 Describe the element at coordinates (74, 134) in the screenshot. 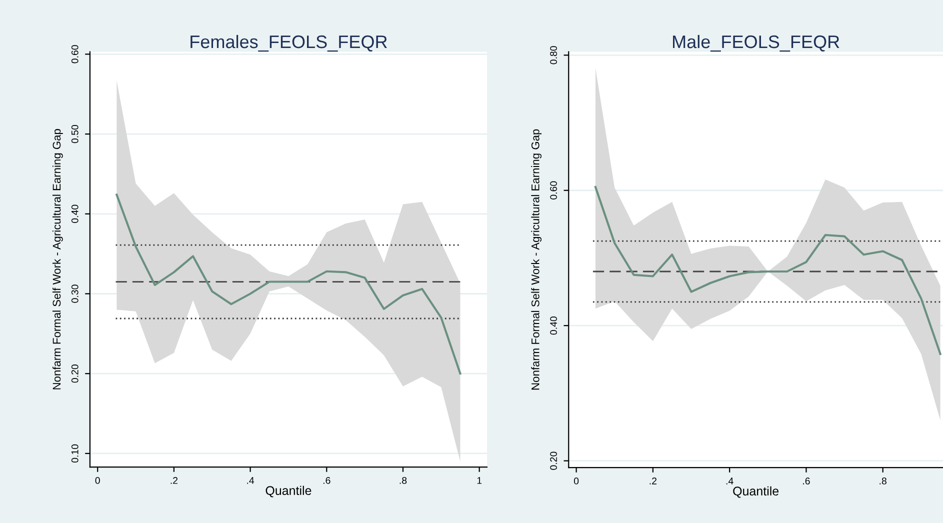

I see `y-tick-label: 0.50` at that location.